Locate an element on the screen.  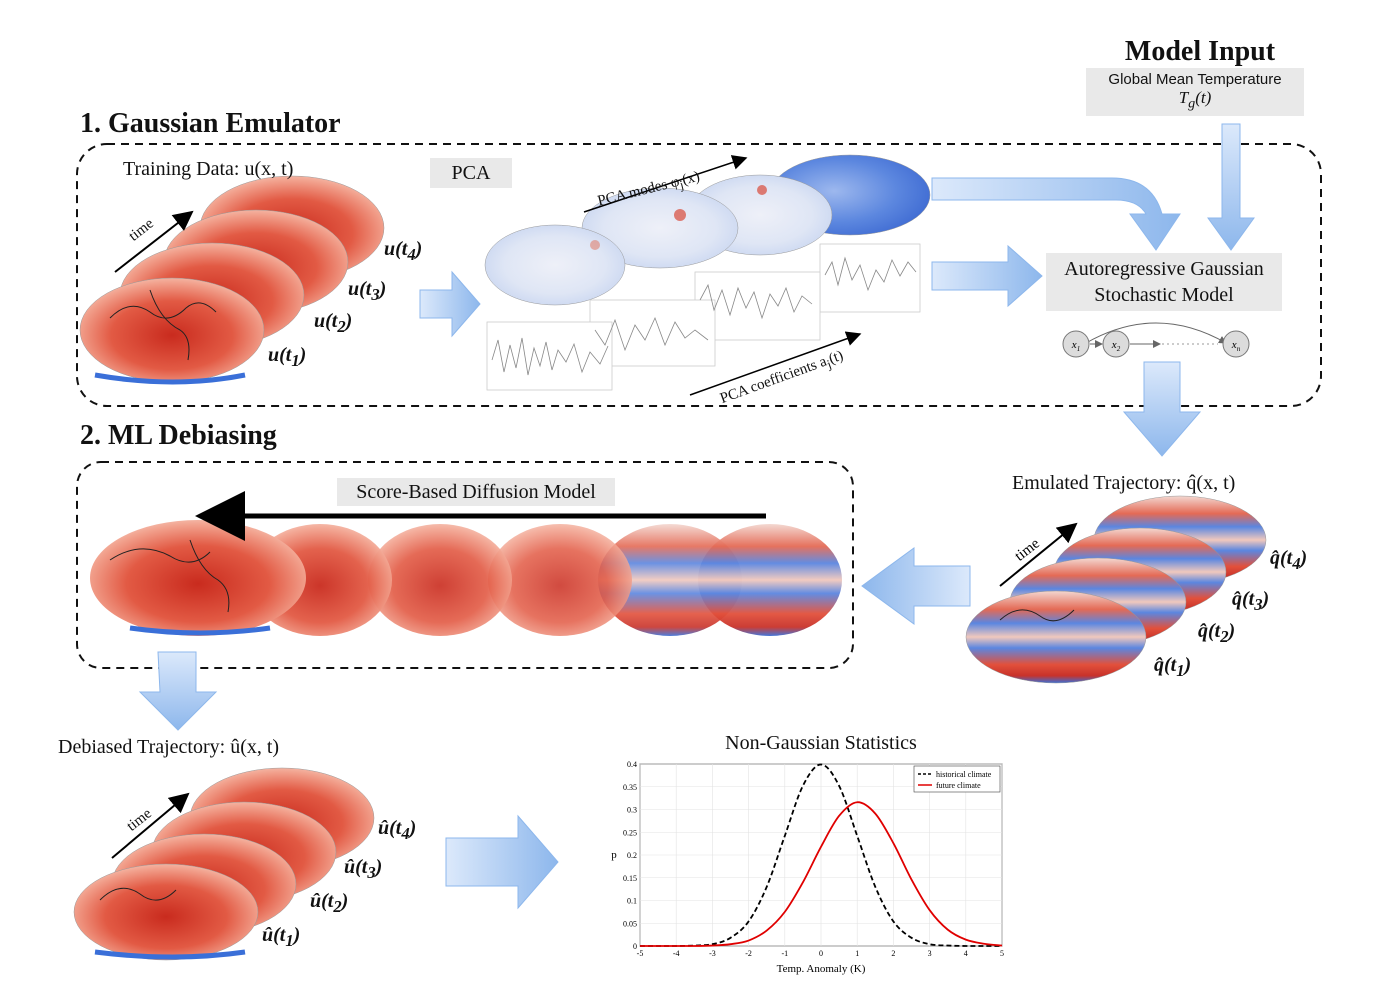
ar-node-n is located at coordinates (1236, 344).